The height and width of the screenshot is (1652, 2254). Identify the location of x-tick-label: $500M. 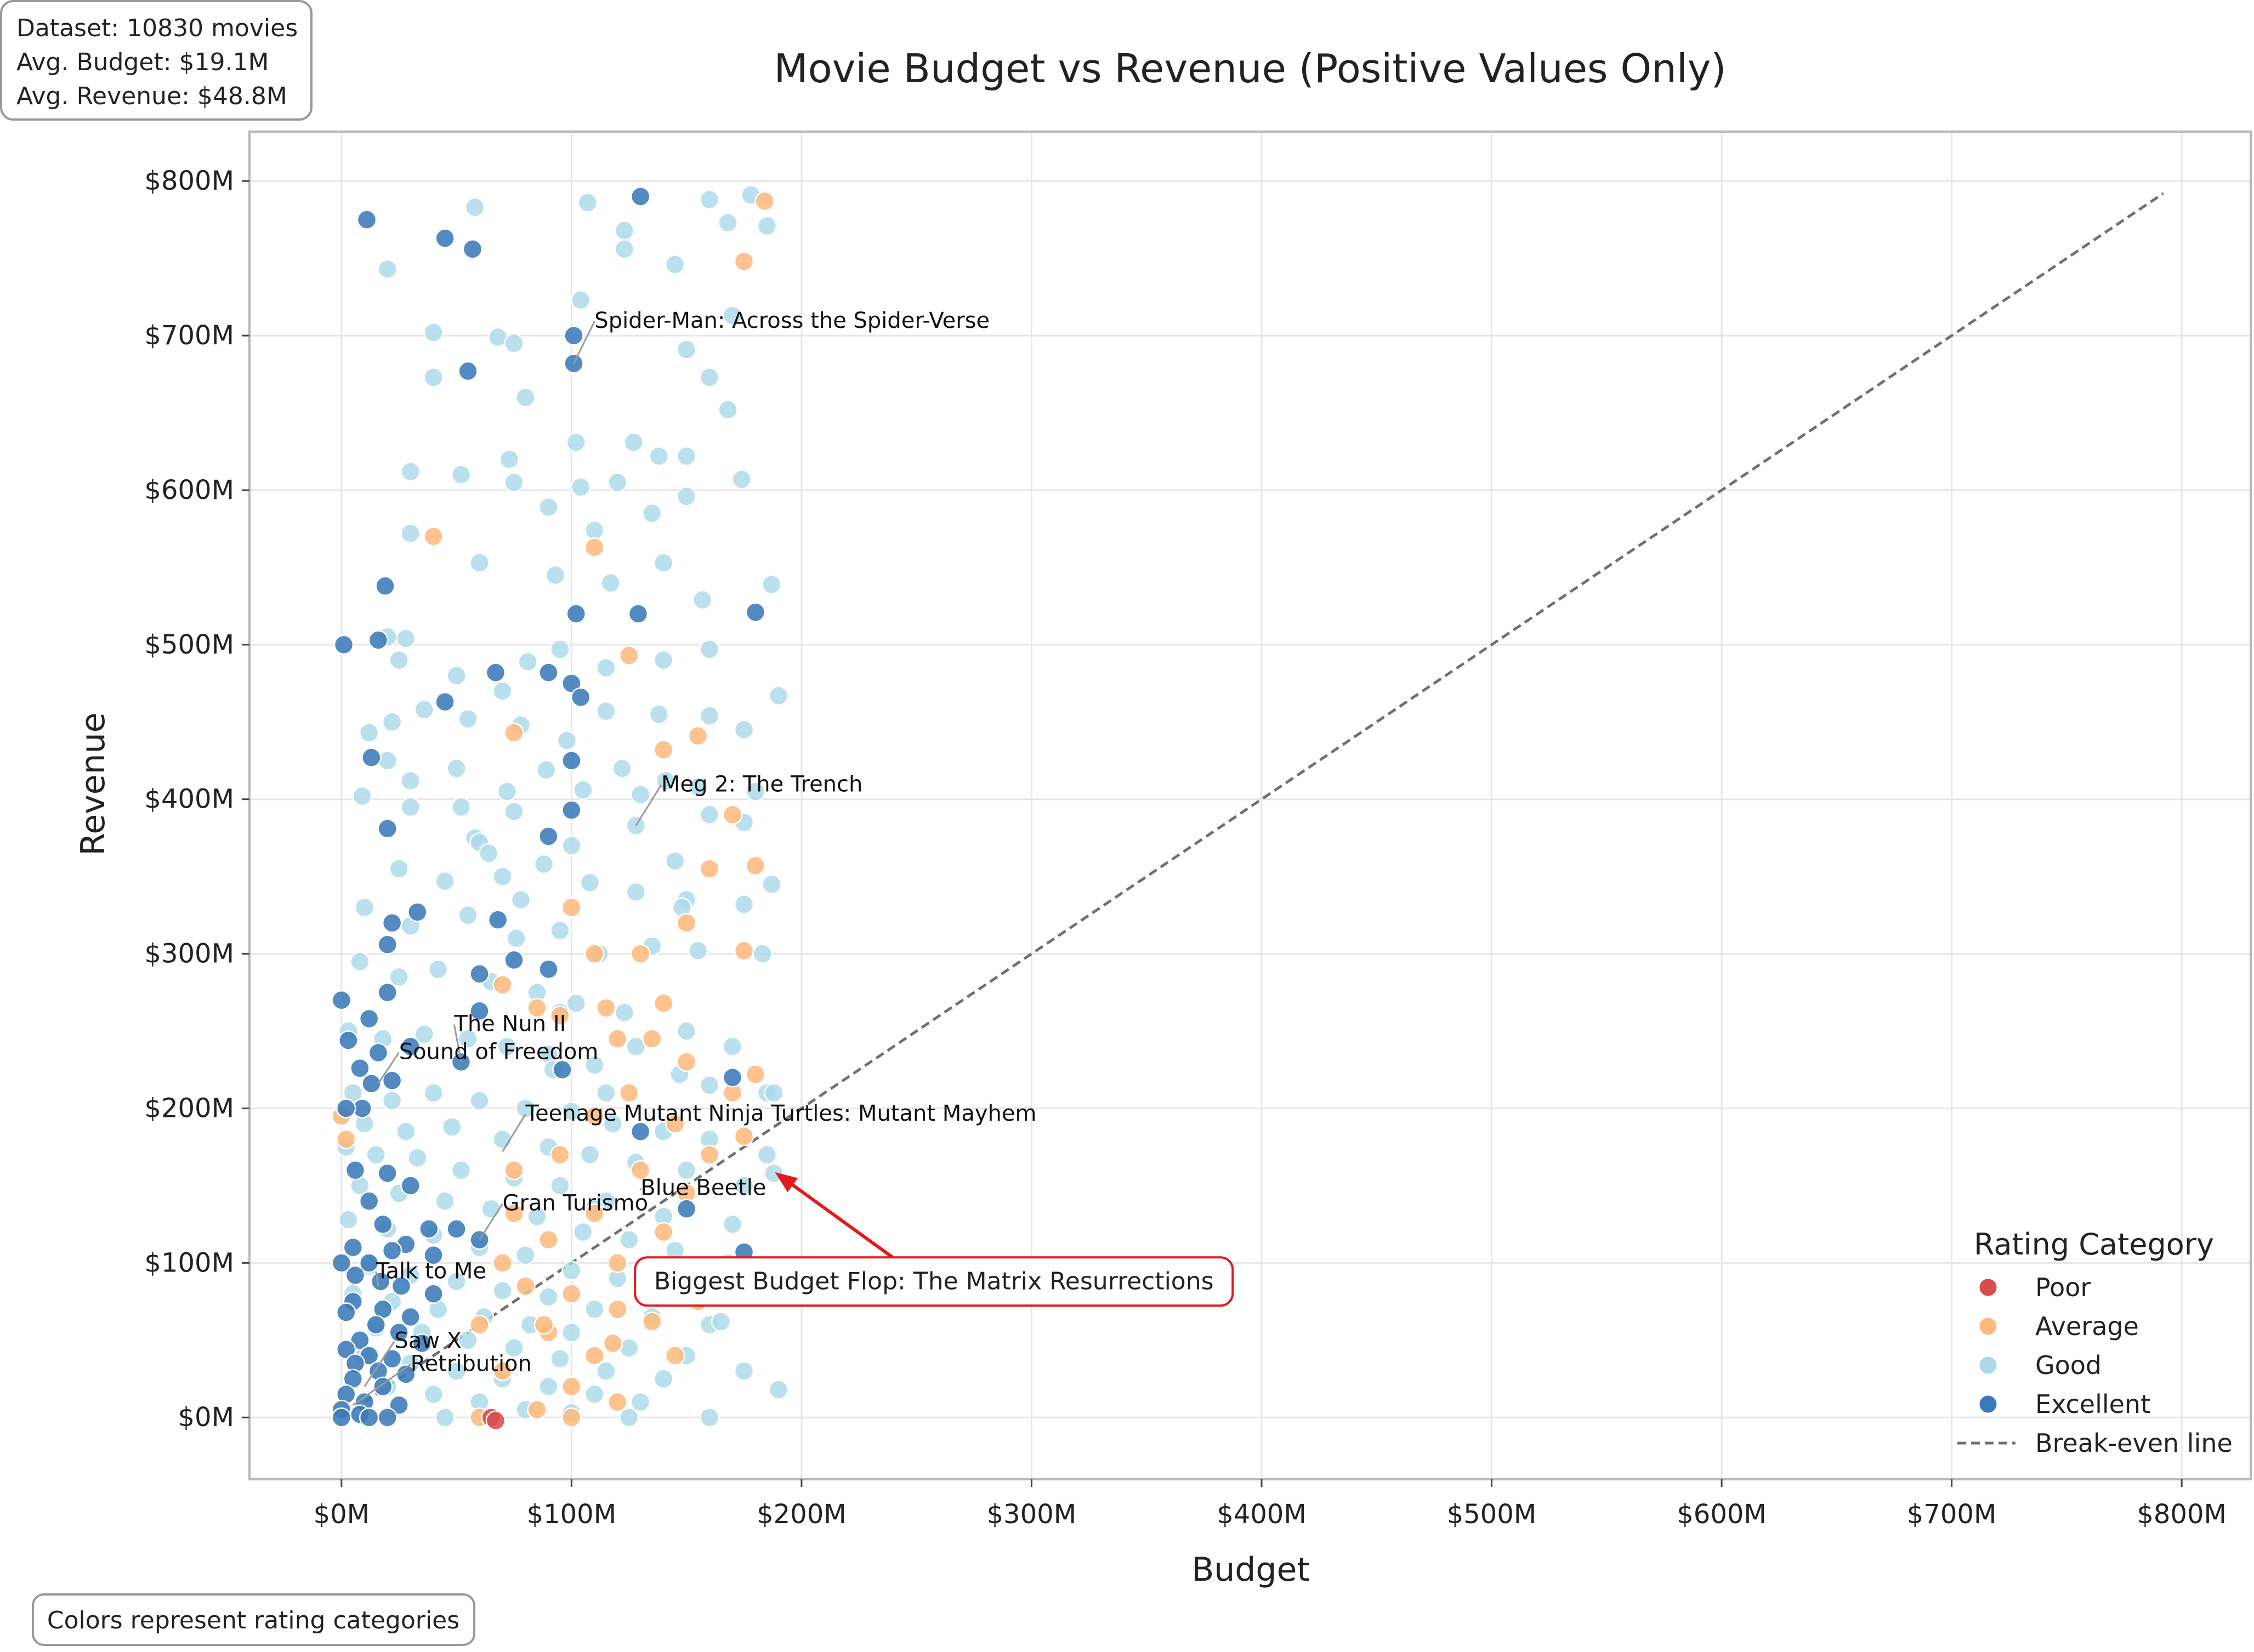
(1492, 1514).